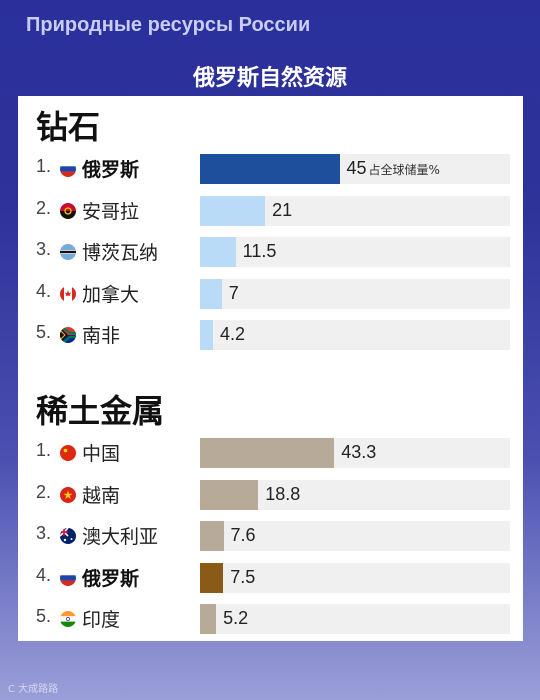 This screenshot has height=700, width=540. I want to click on china-flag-icon, so click(68, 453).